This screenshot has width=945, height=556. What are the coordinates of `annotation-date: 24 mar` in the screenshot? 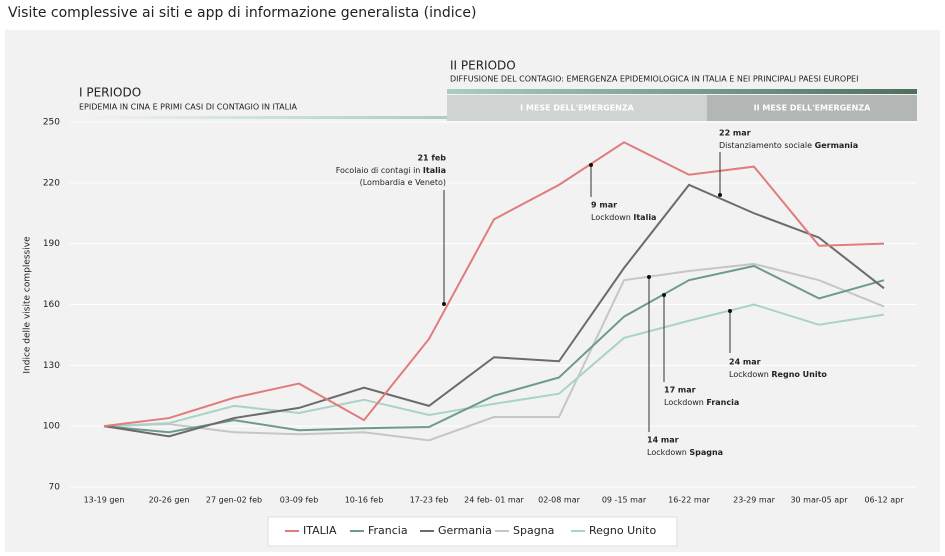 It's located at (745, 362).